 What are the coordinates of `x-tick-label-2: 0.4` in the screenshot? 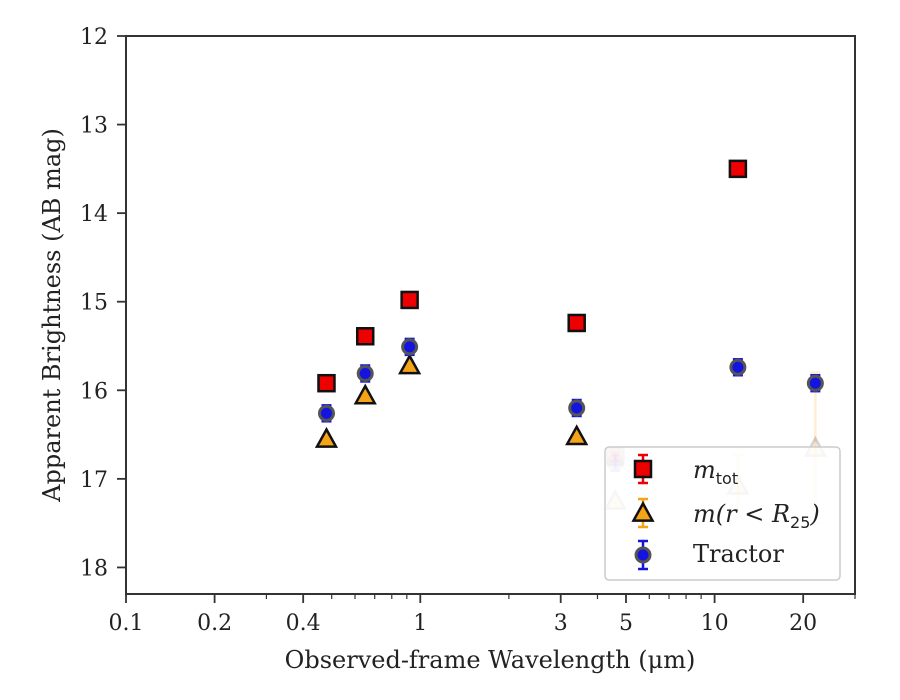 It's located at (303, 623).